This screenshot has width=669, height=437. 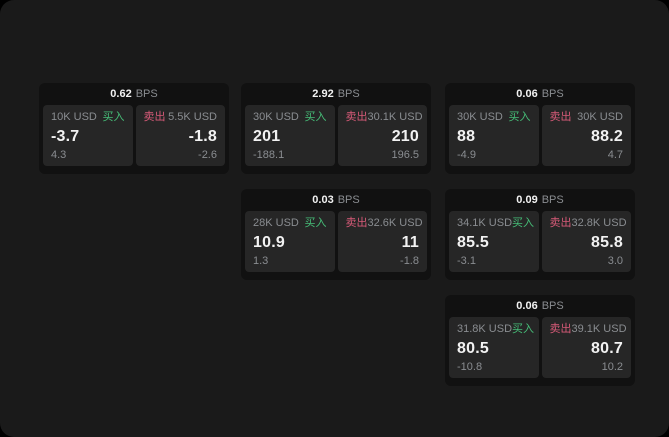 I want to click on buy-panel: 30K USD 买入 88 -4.9, so click(x=494, y=135).